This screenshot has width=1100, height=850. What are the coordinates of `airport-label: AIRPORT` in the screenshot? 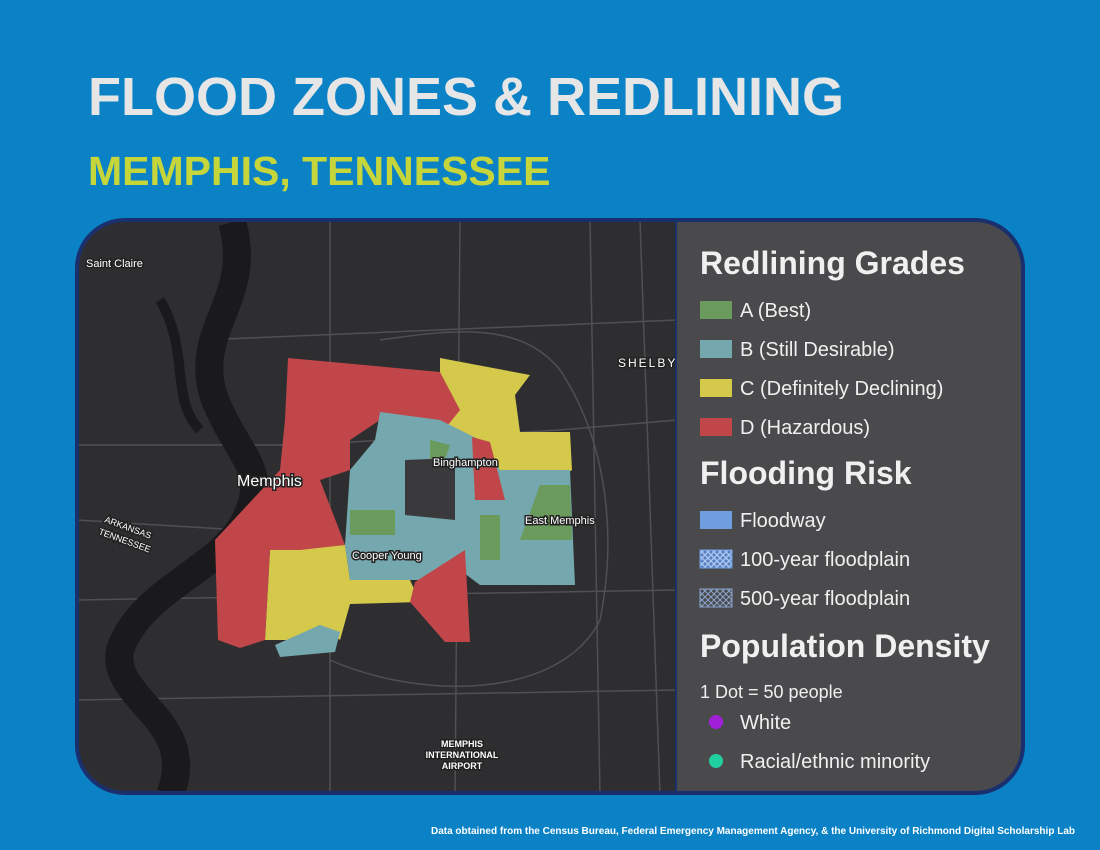 It's located at (462, 766).